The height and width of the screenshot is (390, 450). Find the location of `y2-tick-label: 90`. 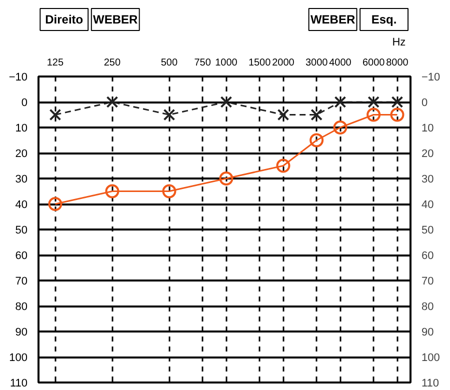

y2-tick-label: 90 is located at coordinates (428, 332).